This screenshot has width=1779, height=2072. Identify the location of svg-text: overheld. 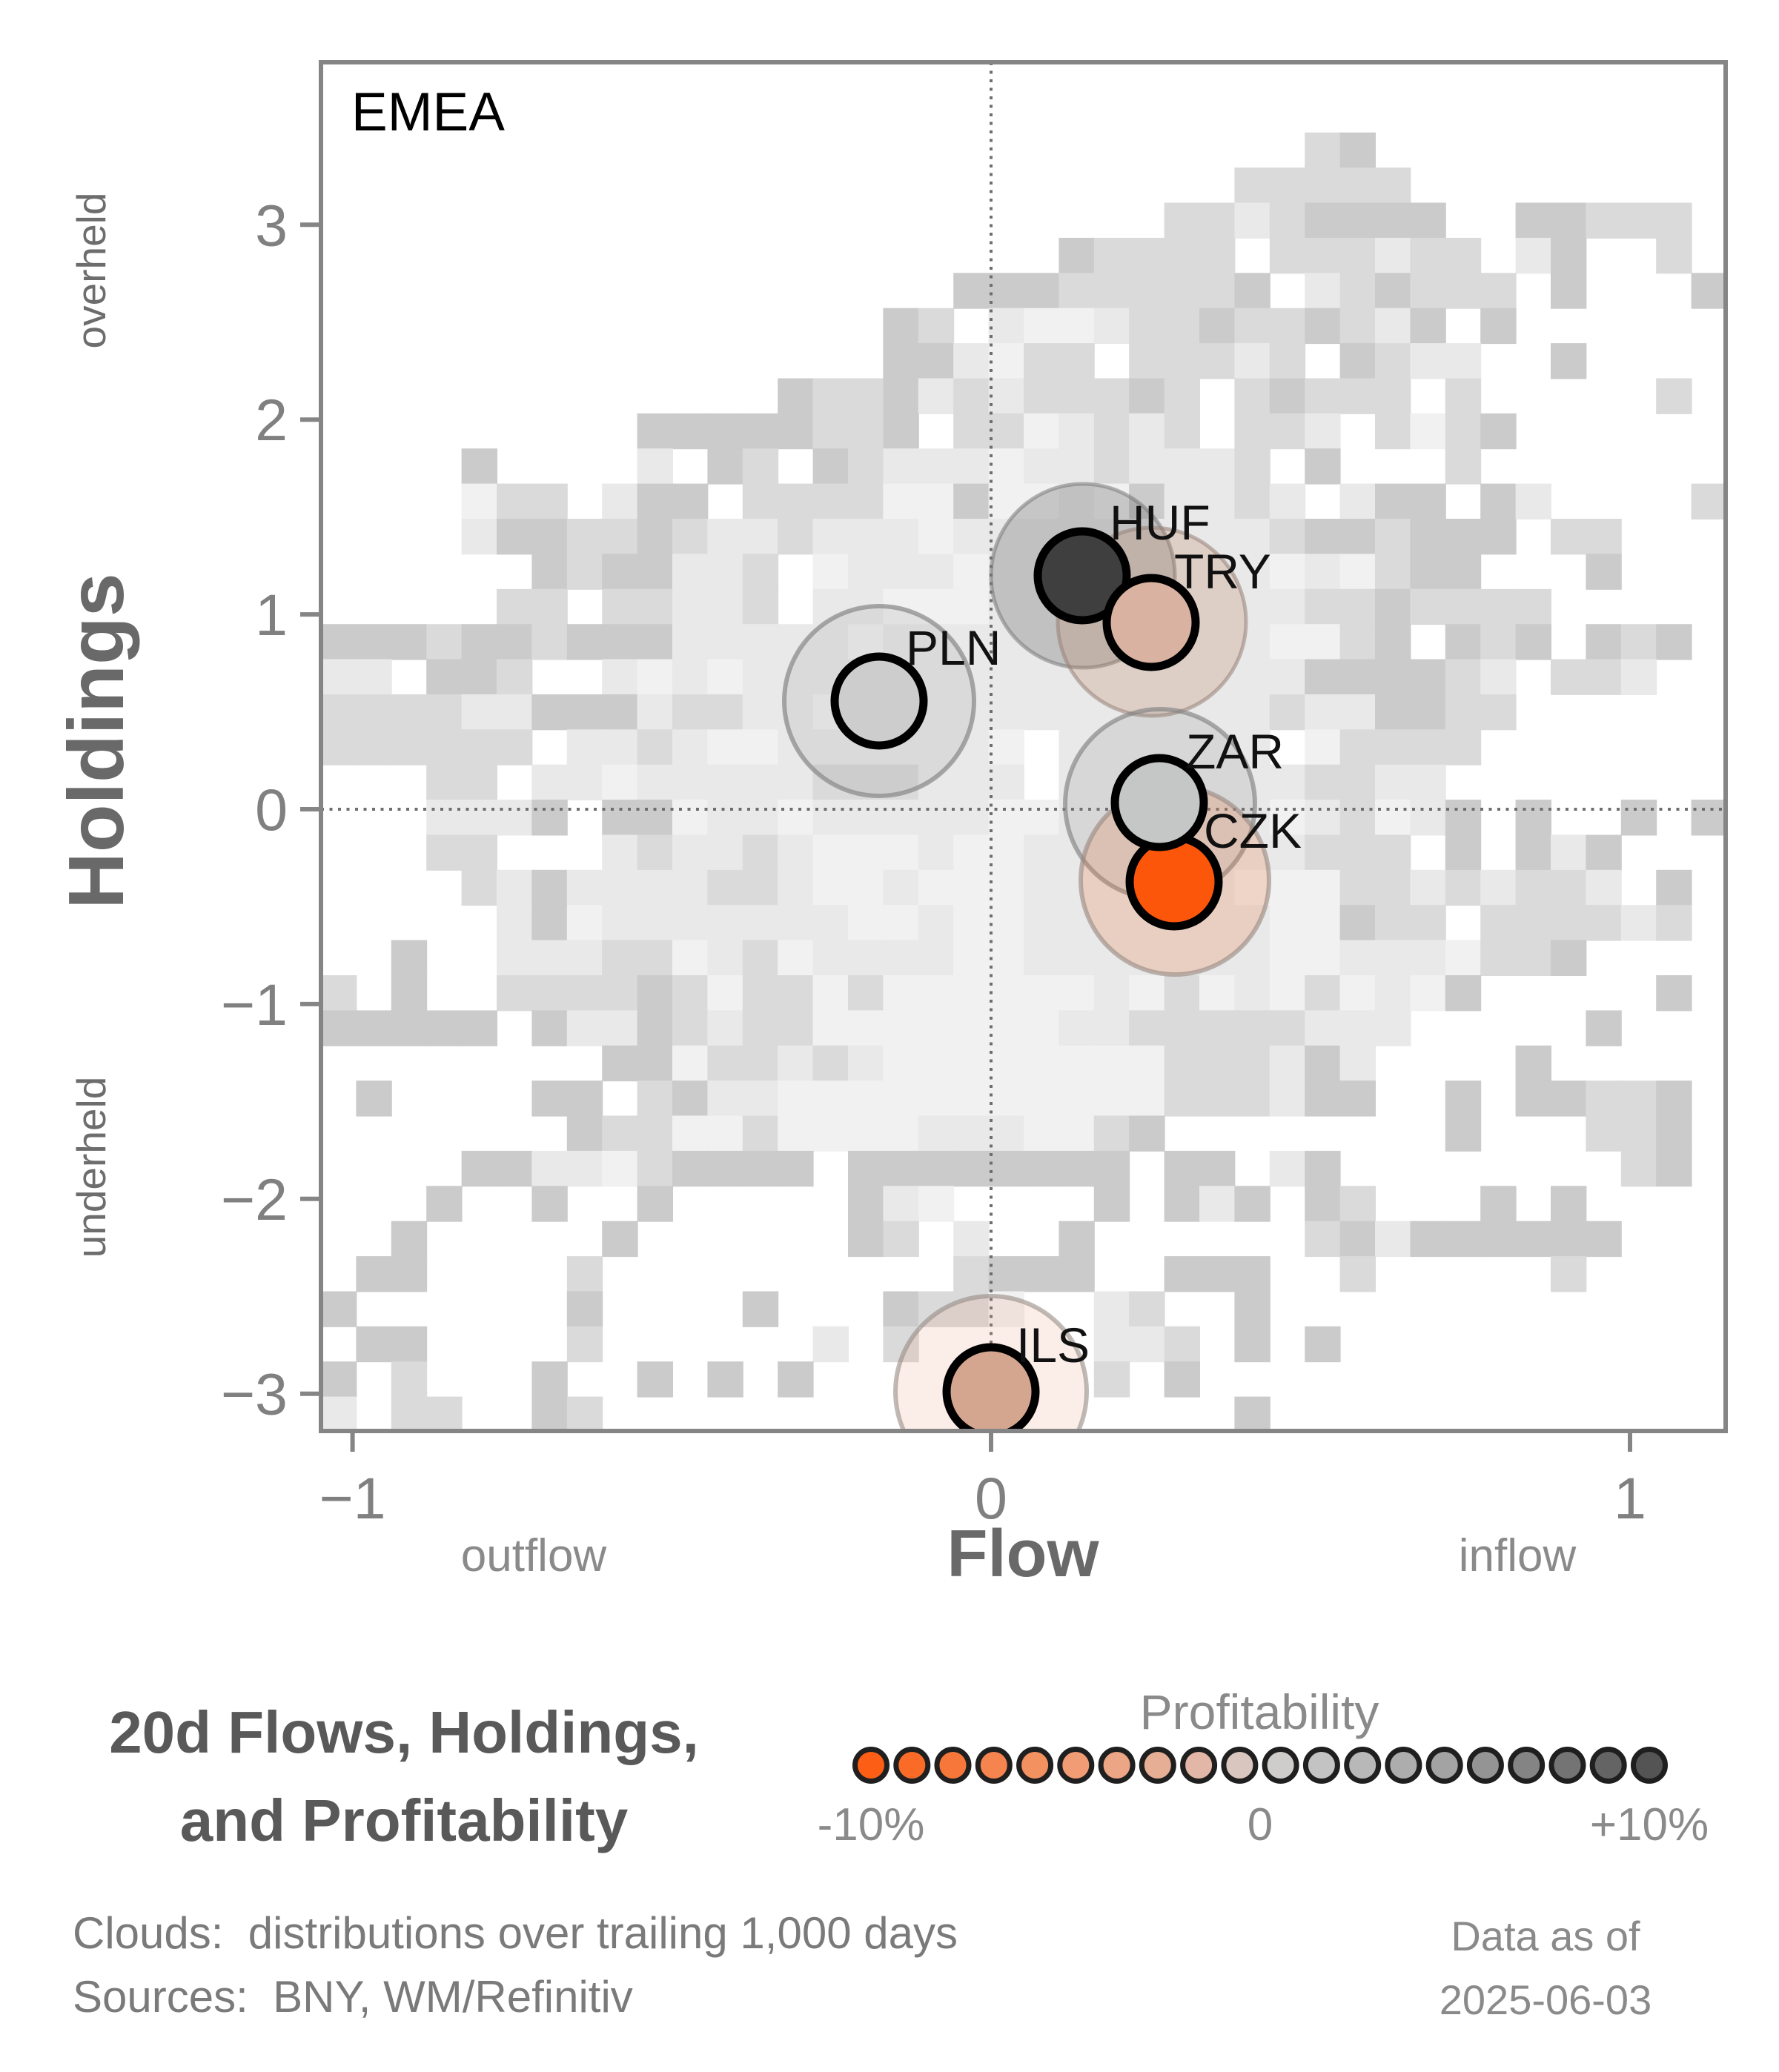
(91, 271).